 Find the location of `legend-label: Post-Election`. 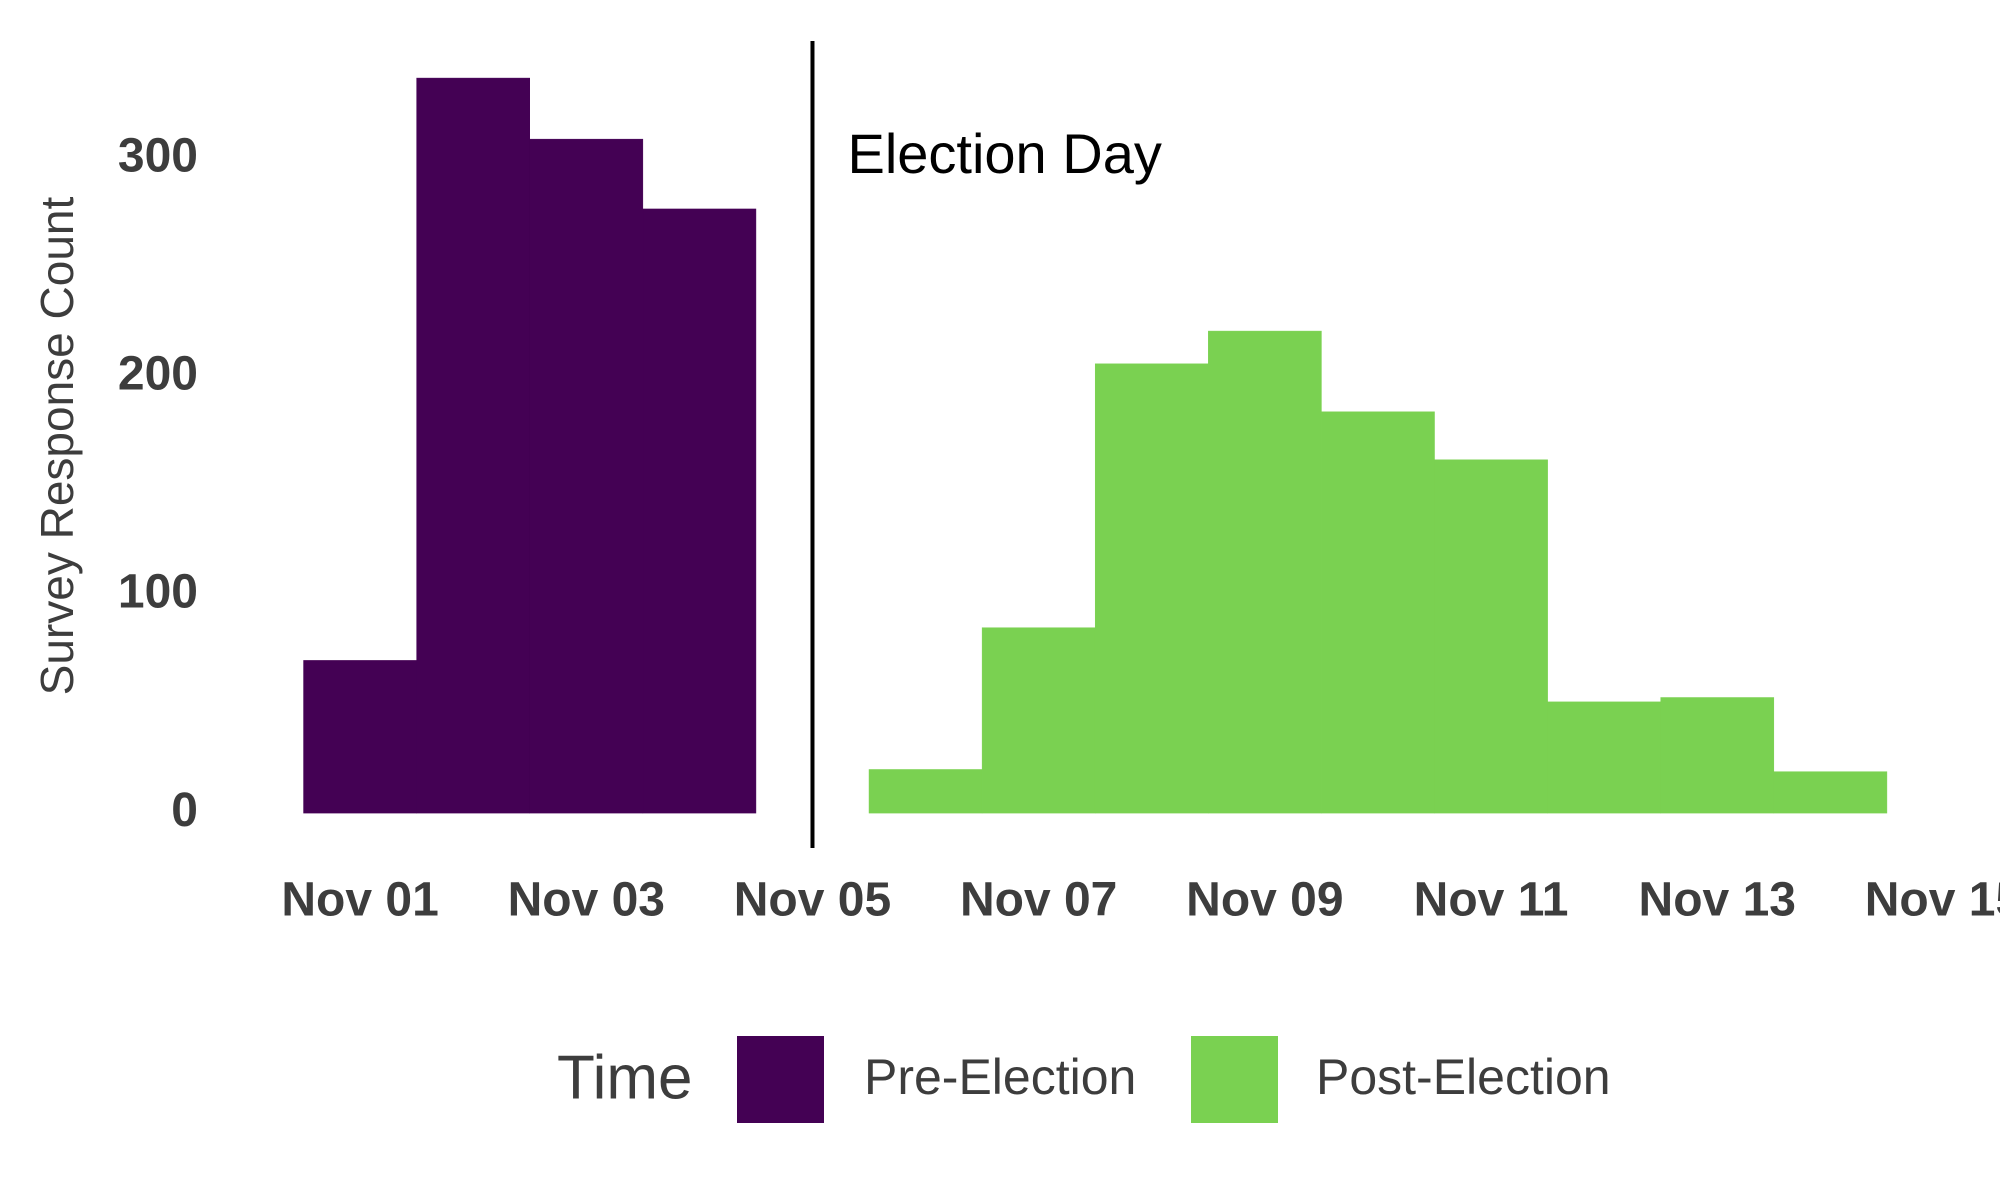

legend-label: Post-Election is located at coordinates (1463, 1077).